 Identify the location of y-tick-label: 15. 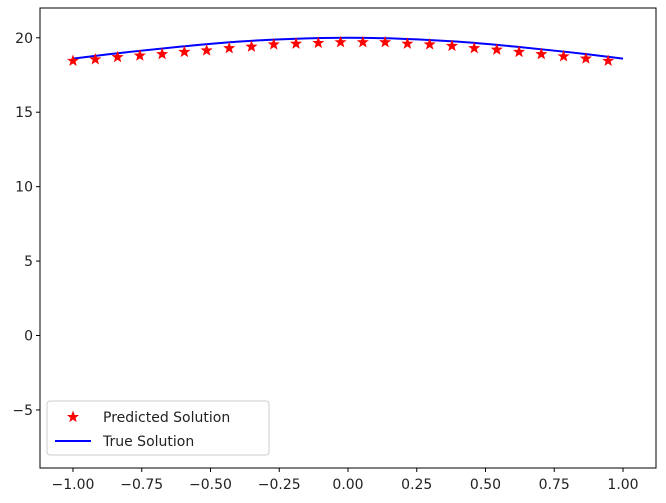
(24, 113).